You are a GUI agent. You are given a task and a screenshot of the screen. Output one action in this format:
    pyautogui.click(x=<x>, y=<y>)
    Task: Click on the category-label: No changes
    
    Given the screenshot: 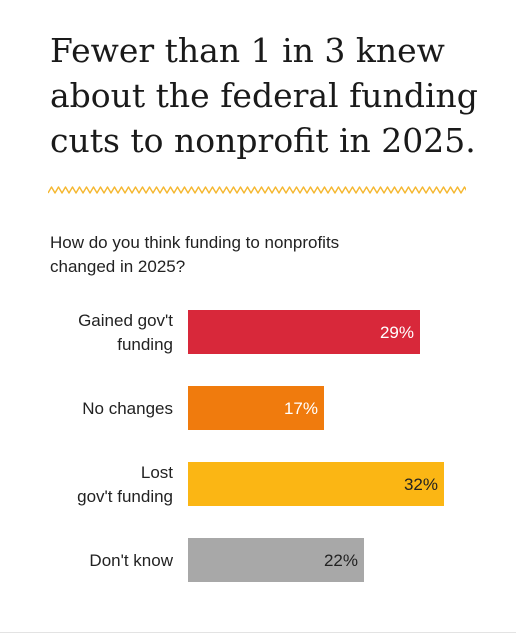 What is the action you would take?
    pyautogui.click(x=127, y=408)
    